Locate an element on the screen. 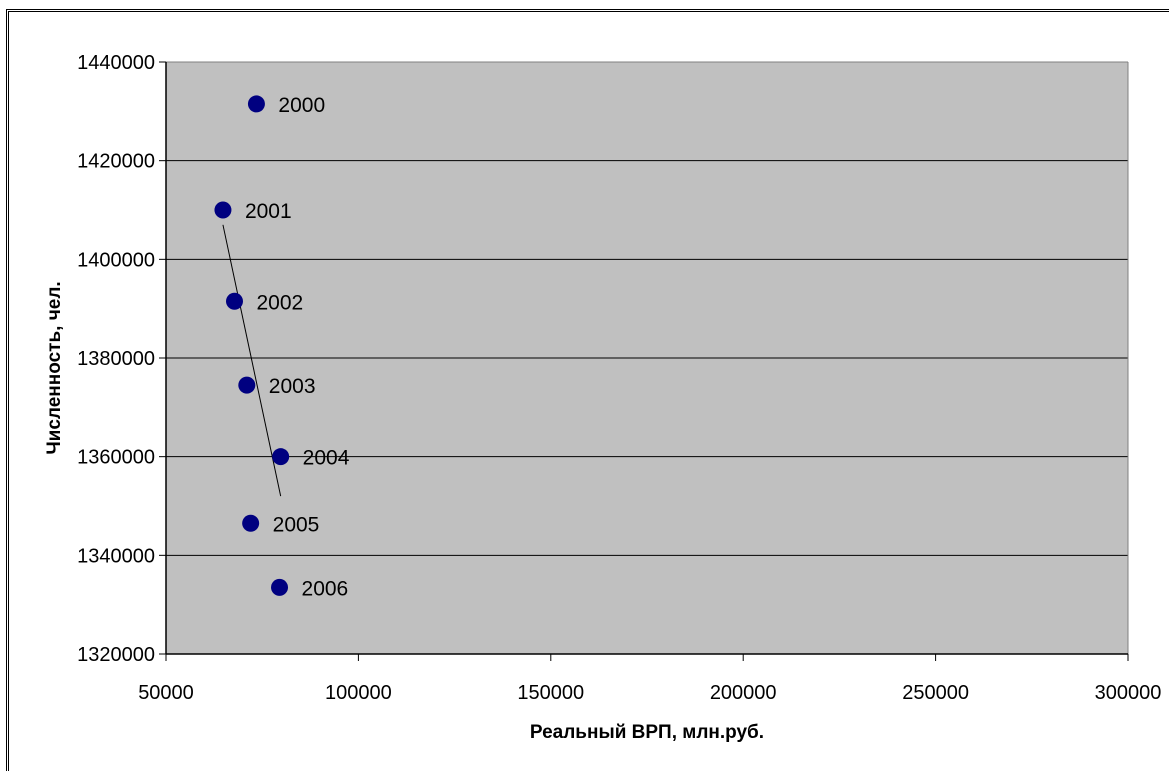 The width and height of the screenshot is (1173, 775). data-point-label: 2004 is located at coordinates (326, 458).